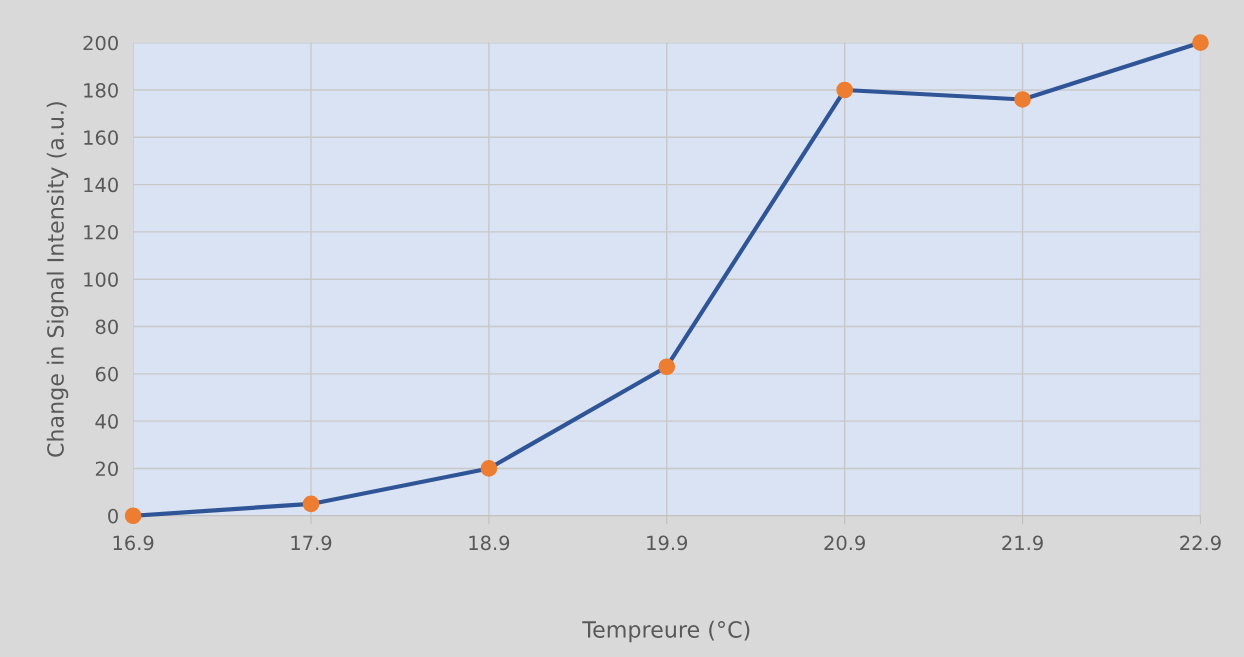 This screenshot has width=1244, height=657. What do you see at coordinates (106, 327) in the screenshot?
I see `y-tick-label: 80` at bounding box center [106, 327].